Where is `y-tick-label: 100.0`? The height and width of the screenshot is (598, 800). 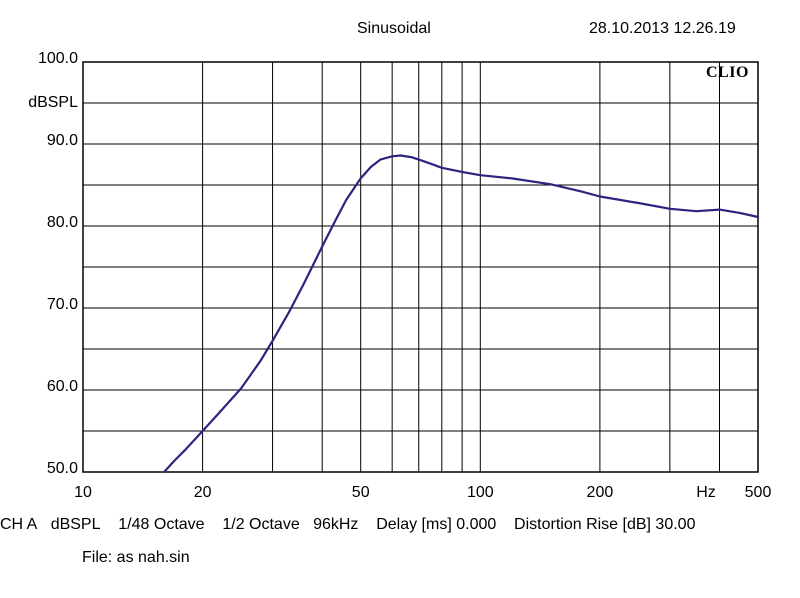
y-tick-label: 100.0 is located at coordinates (57, 58).